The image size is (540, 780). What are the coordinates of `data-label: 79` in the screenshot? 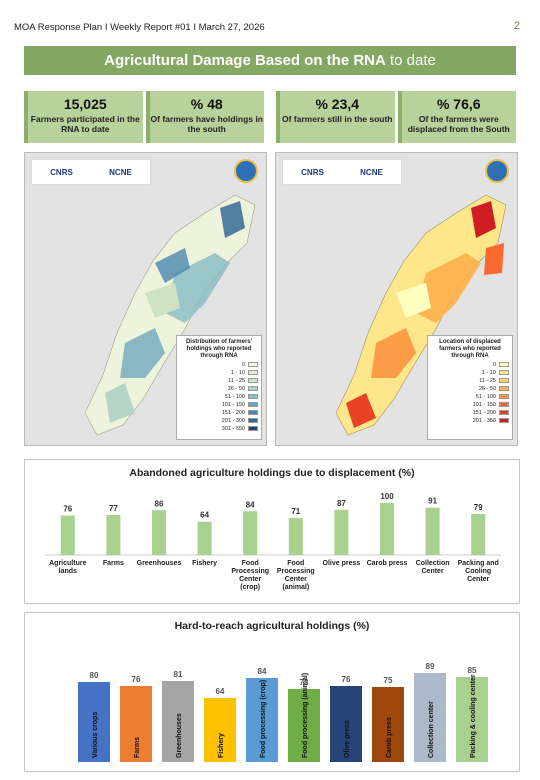 It's located at (478, 507).